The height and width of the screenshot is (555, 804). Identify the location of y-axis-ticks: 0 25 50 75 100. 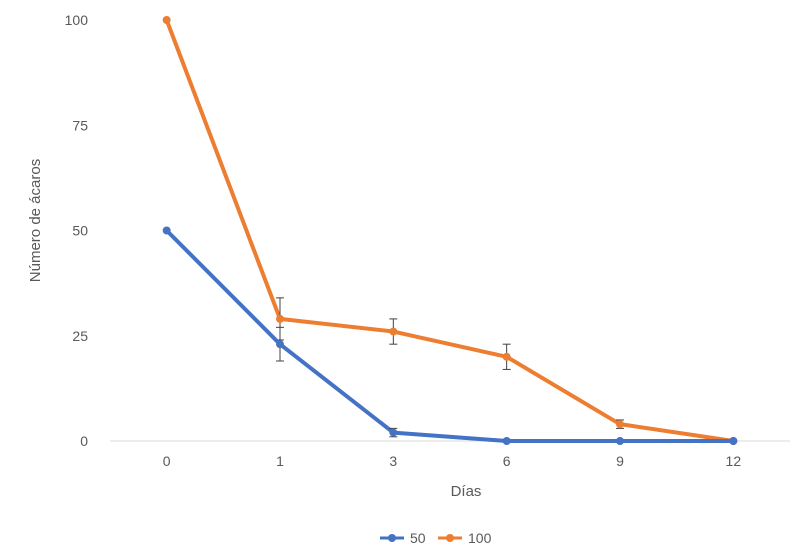
(77, 230).